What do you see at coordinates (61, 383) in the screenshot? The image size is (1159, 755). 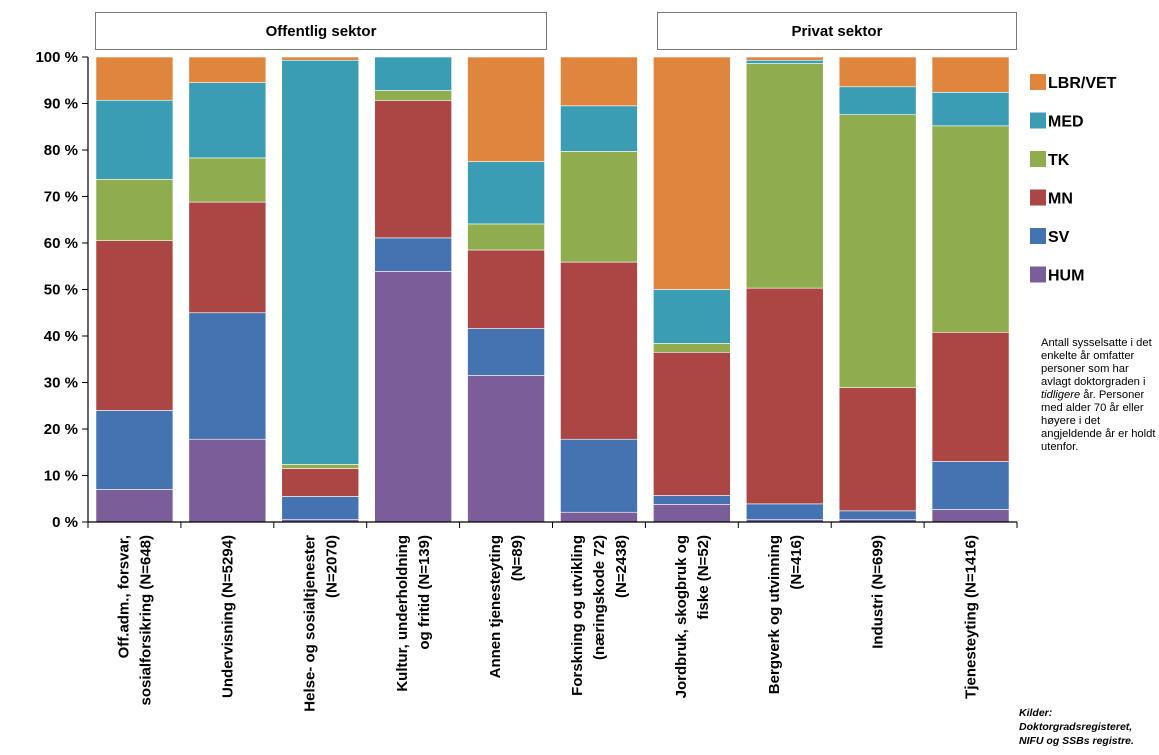 I see `y-tick-label: 30 %` at bounding box center [61, 383].